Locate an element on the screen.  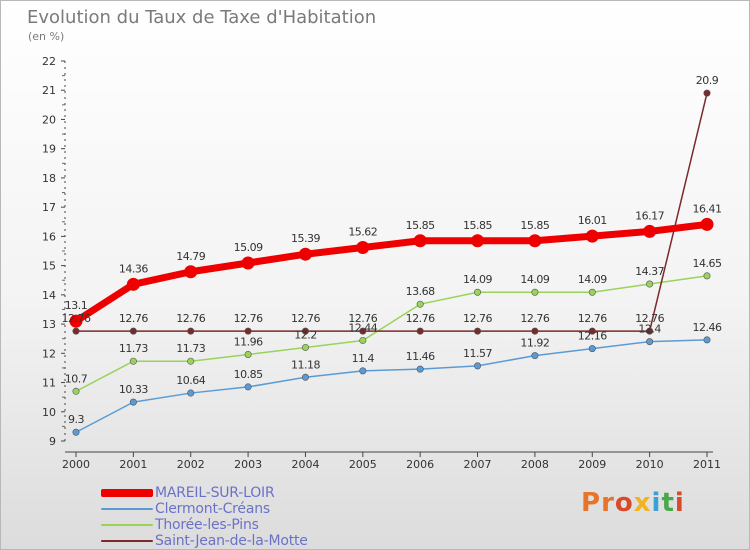
data-label-clermont-cr-ans: 11.92 is located at coordinates (534, 343).